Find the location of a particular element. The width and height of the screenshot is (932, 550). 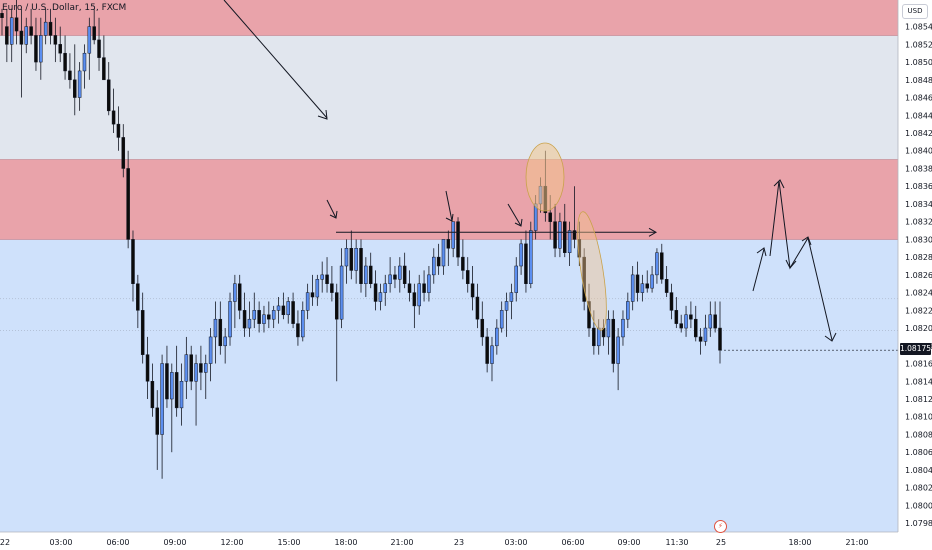

price-axis is located at coordinates (915, 275).